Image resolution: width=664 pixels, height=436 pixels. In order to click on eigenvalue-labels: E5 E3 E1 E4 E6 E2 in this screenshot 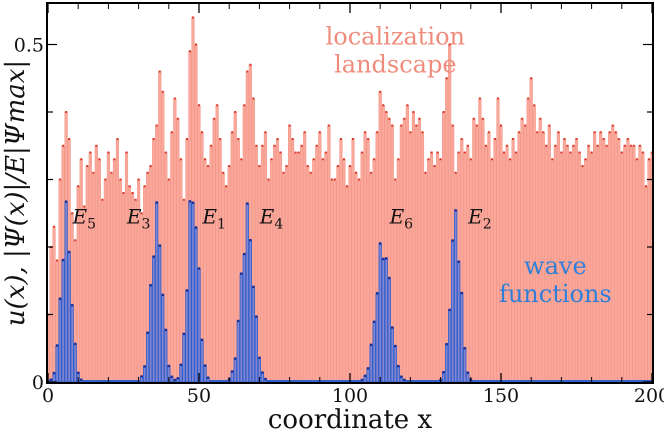, I will do `click(281, 218)`.